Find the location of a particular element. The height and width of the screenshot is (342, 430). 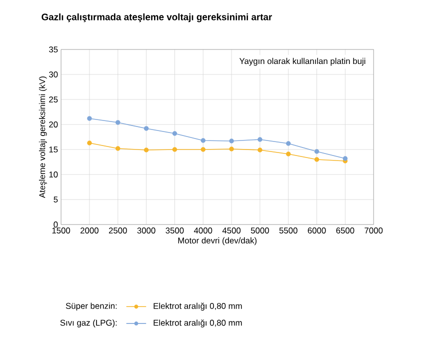

x-tick-label: 4500 is located at coordinates (231, 230).